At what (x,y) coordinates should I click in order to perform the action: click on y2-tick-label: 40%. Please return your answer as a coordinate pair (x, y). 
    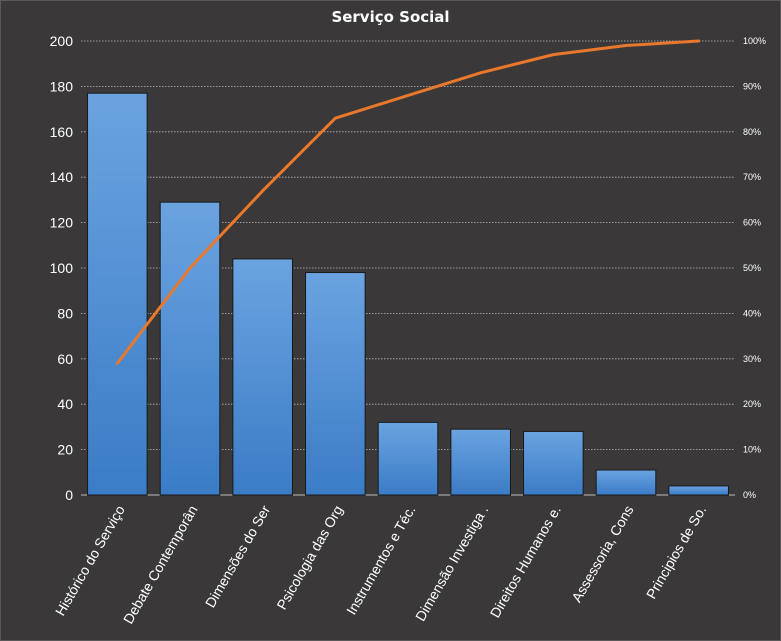
    Looking at the image, I should click on (752, 313).